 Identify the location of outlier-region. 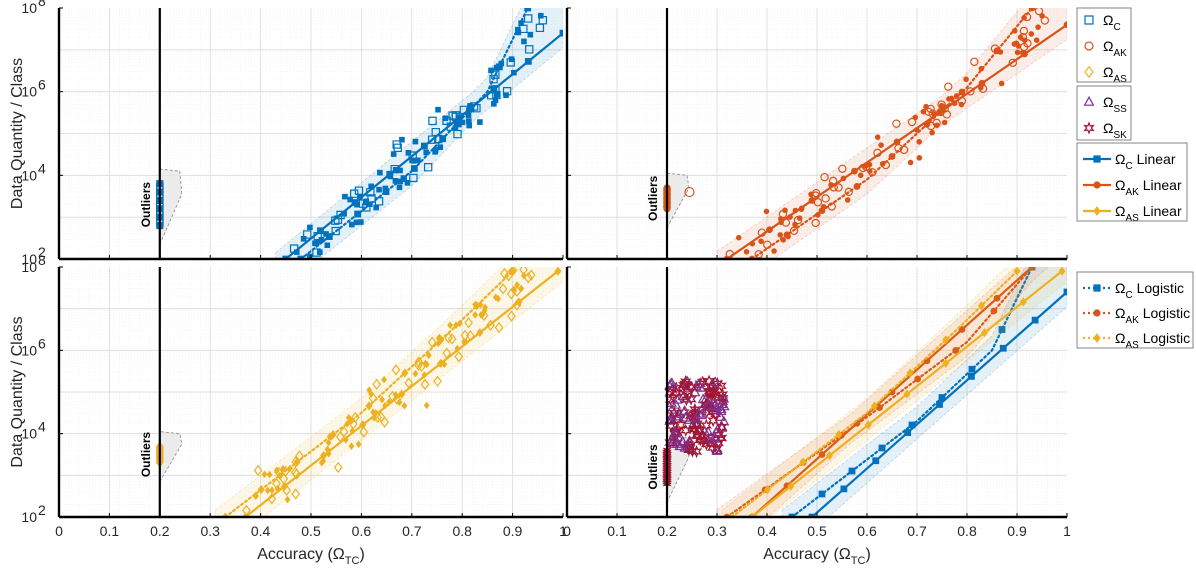
(171, 206).